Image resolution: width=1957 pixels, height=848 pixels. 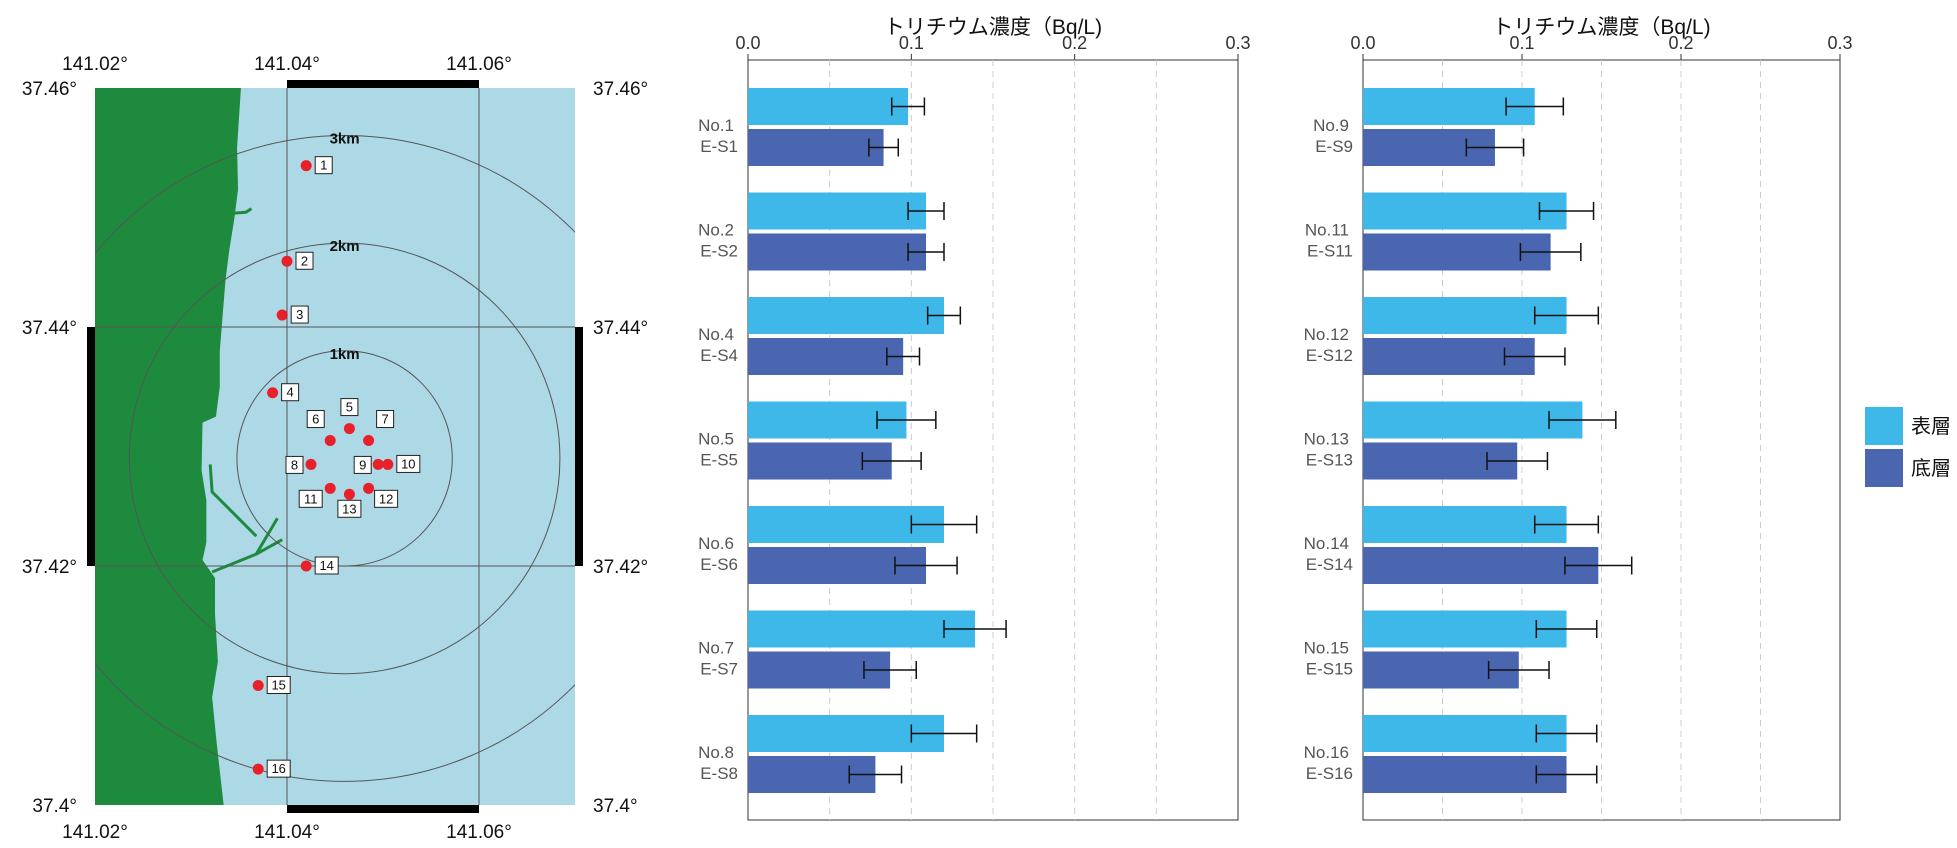 What do you see at coordinates (719, 355) in the screenshot?
I see `category-label-es: E-S4` at bounding box center [719, 355].